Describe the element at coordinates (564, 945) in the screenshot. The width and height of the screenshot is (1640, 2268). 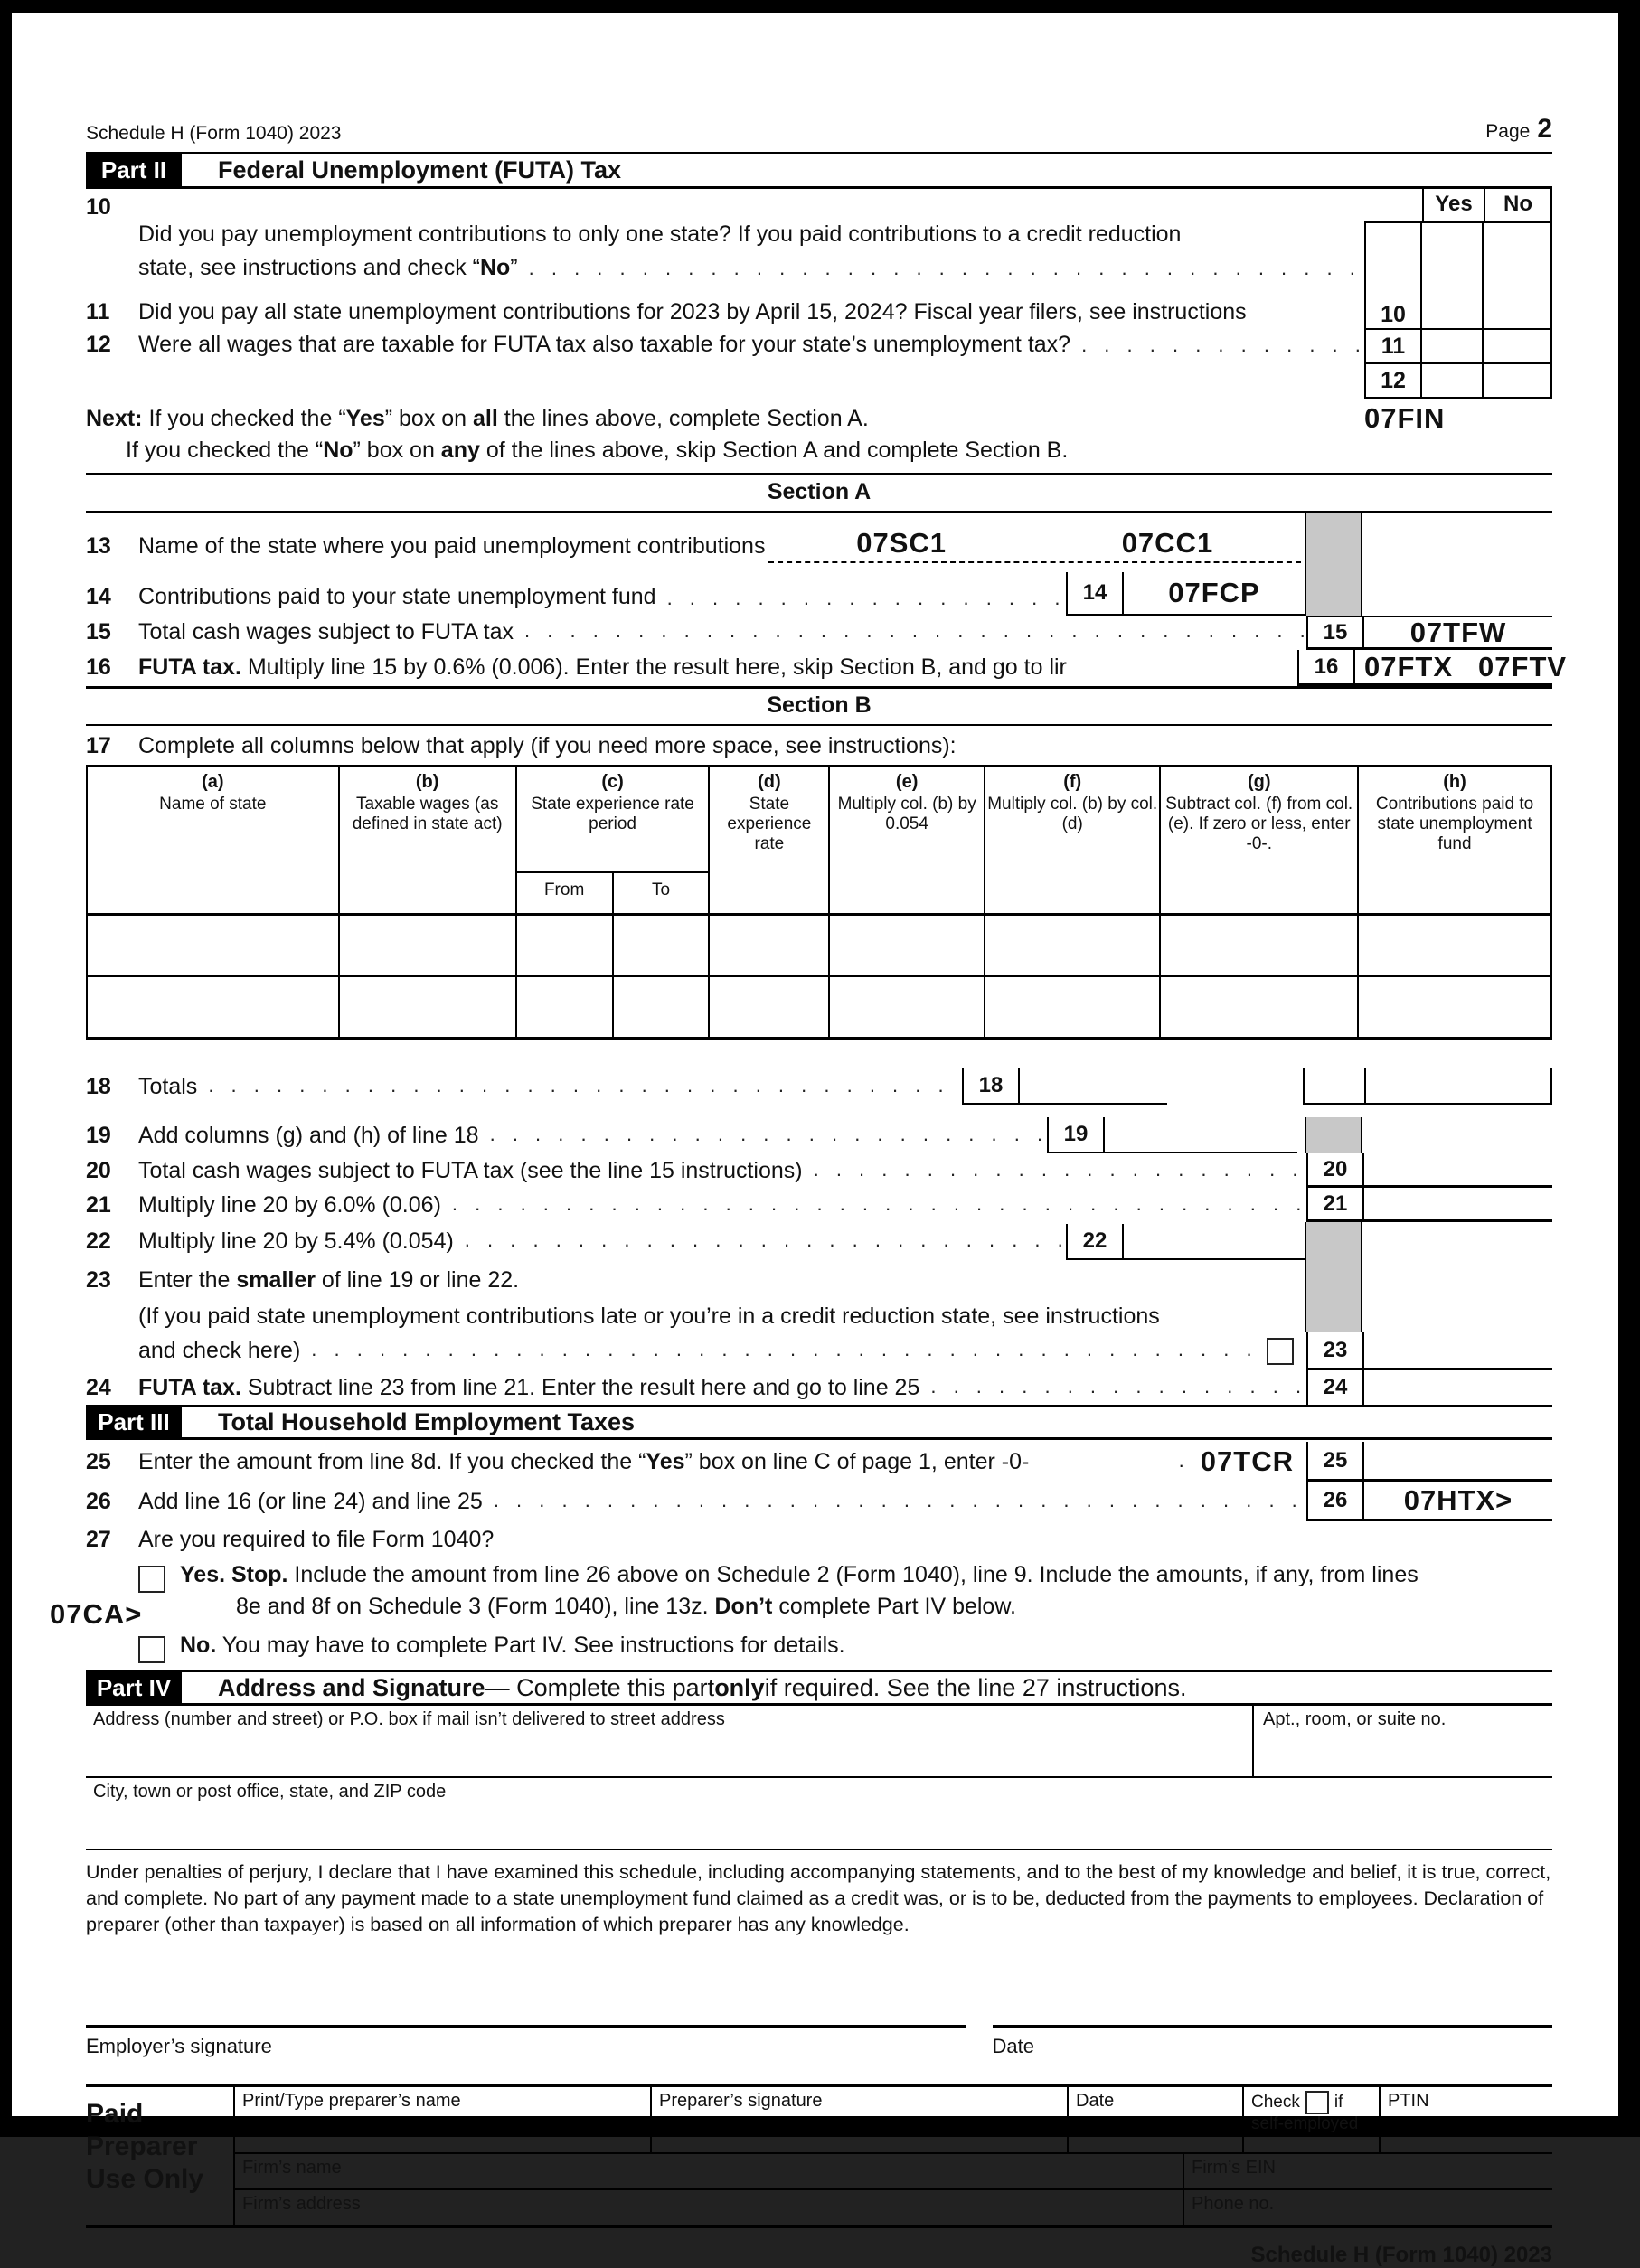
I see `cell-from1` at that location.